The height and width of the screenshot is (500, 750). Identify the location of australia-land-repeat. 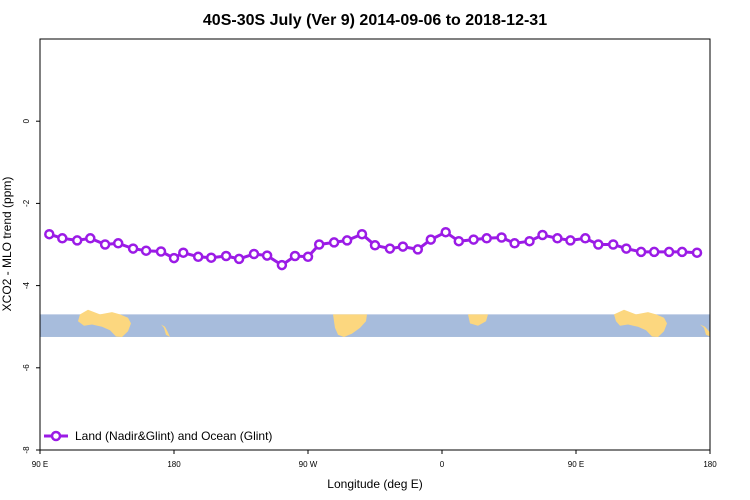
(640, 323).